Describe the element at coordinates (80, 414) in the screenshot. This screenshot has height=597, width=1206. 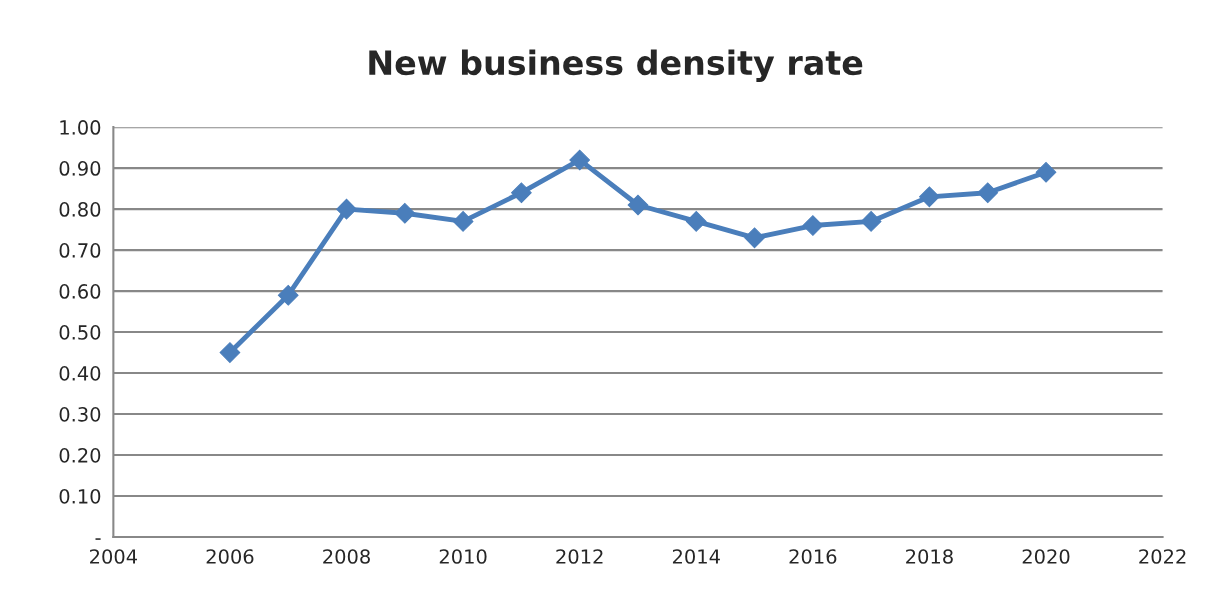
I see `y-tick-label: 0.30` at that location.